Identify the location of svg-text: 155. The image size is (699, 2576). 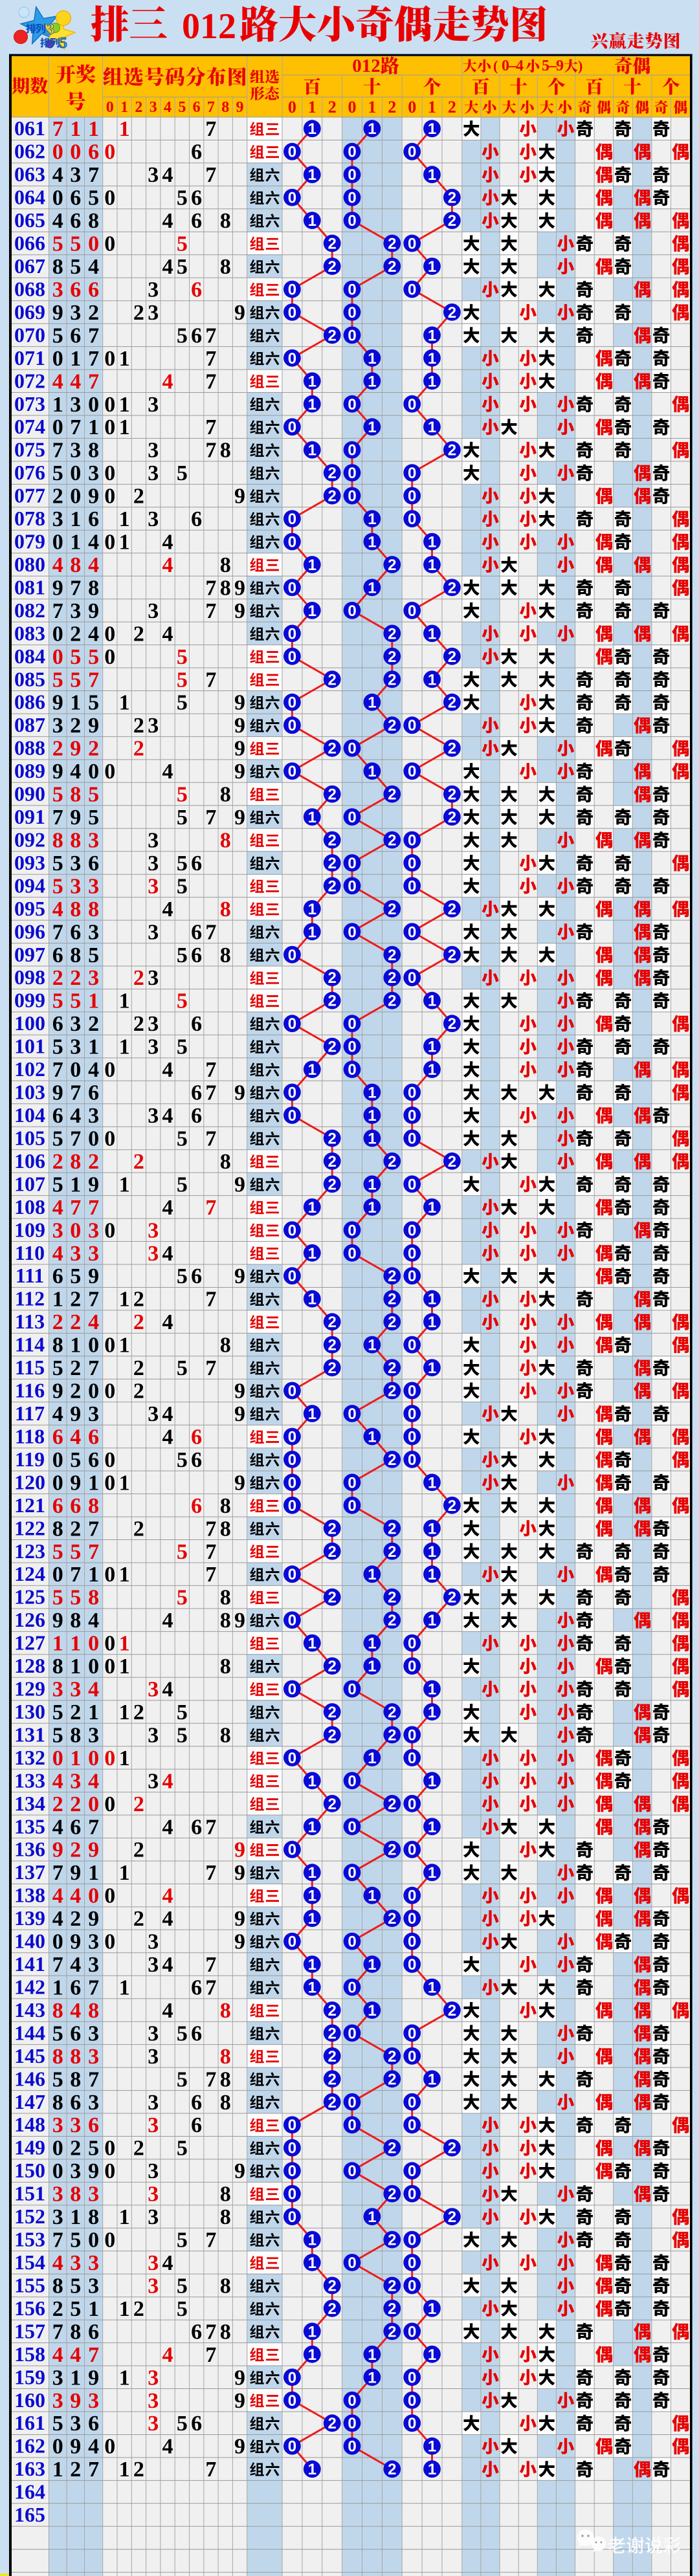
(29, 2286).